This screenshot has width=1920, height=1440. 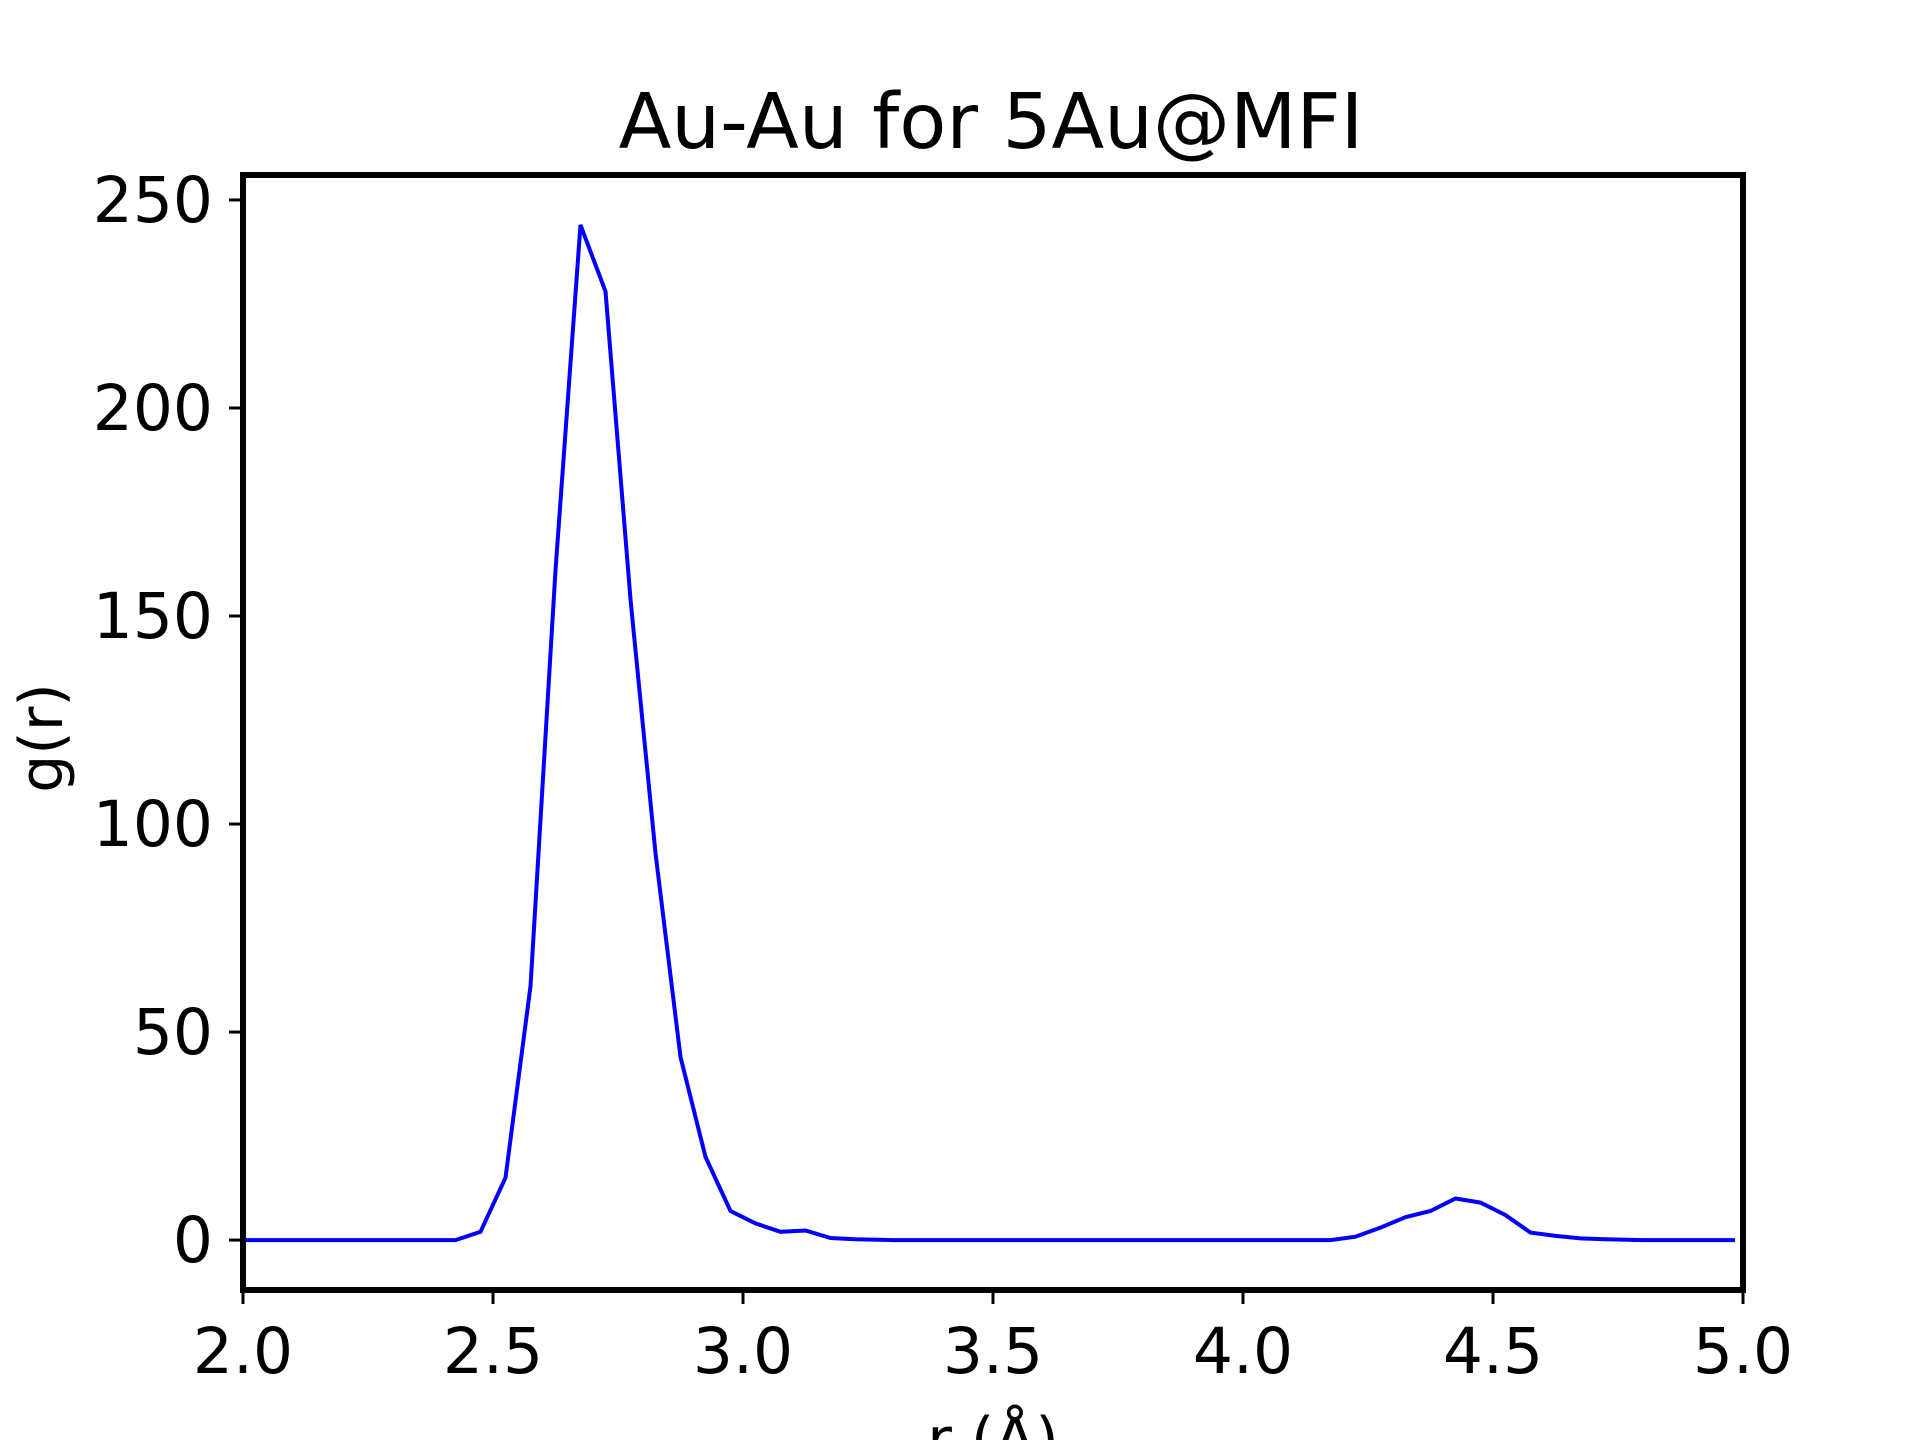 I want to click on x-tick-label: 2.0, so click(x=243, y=1351).